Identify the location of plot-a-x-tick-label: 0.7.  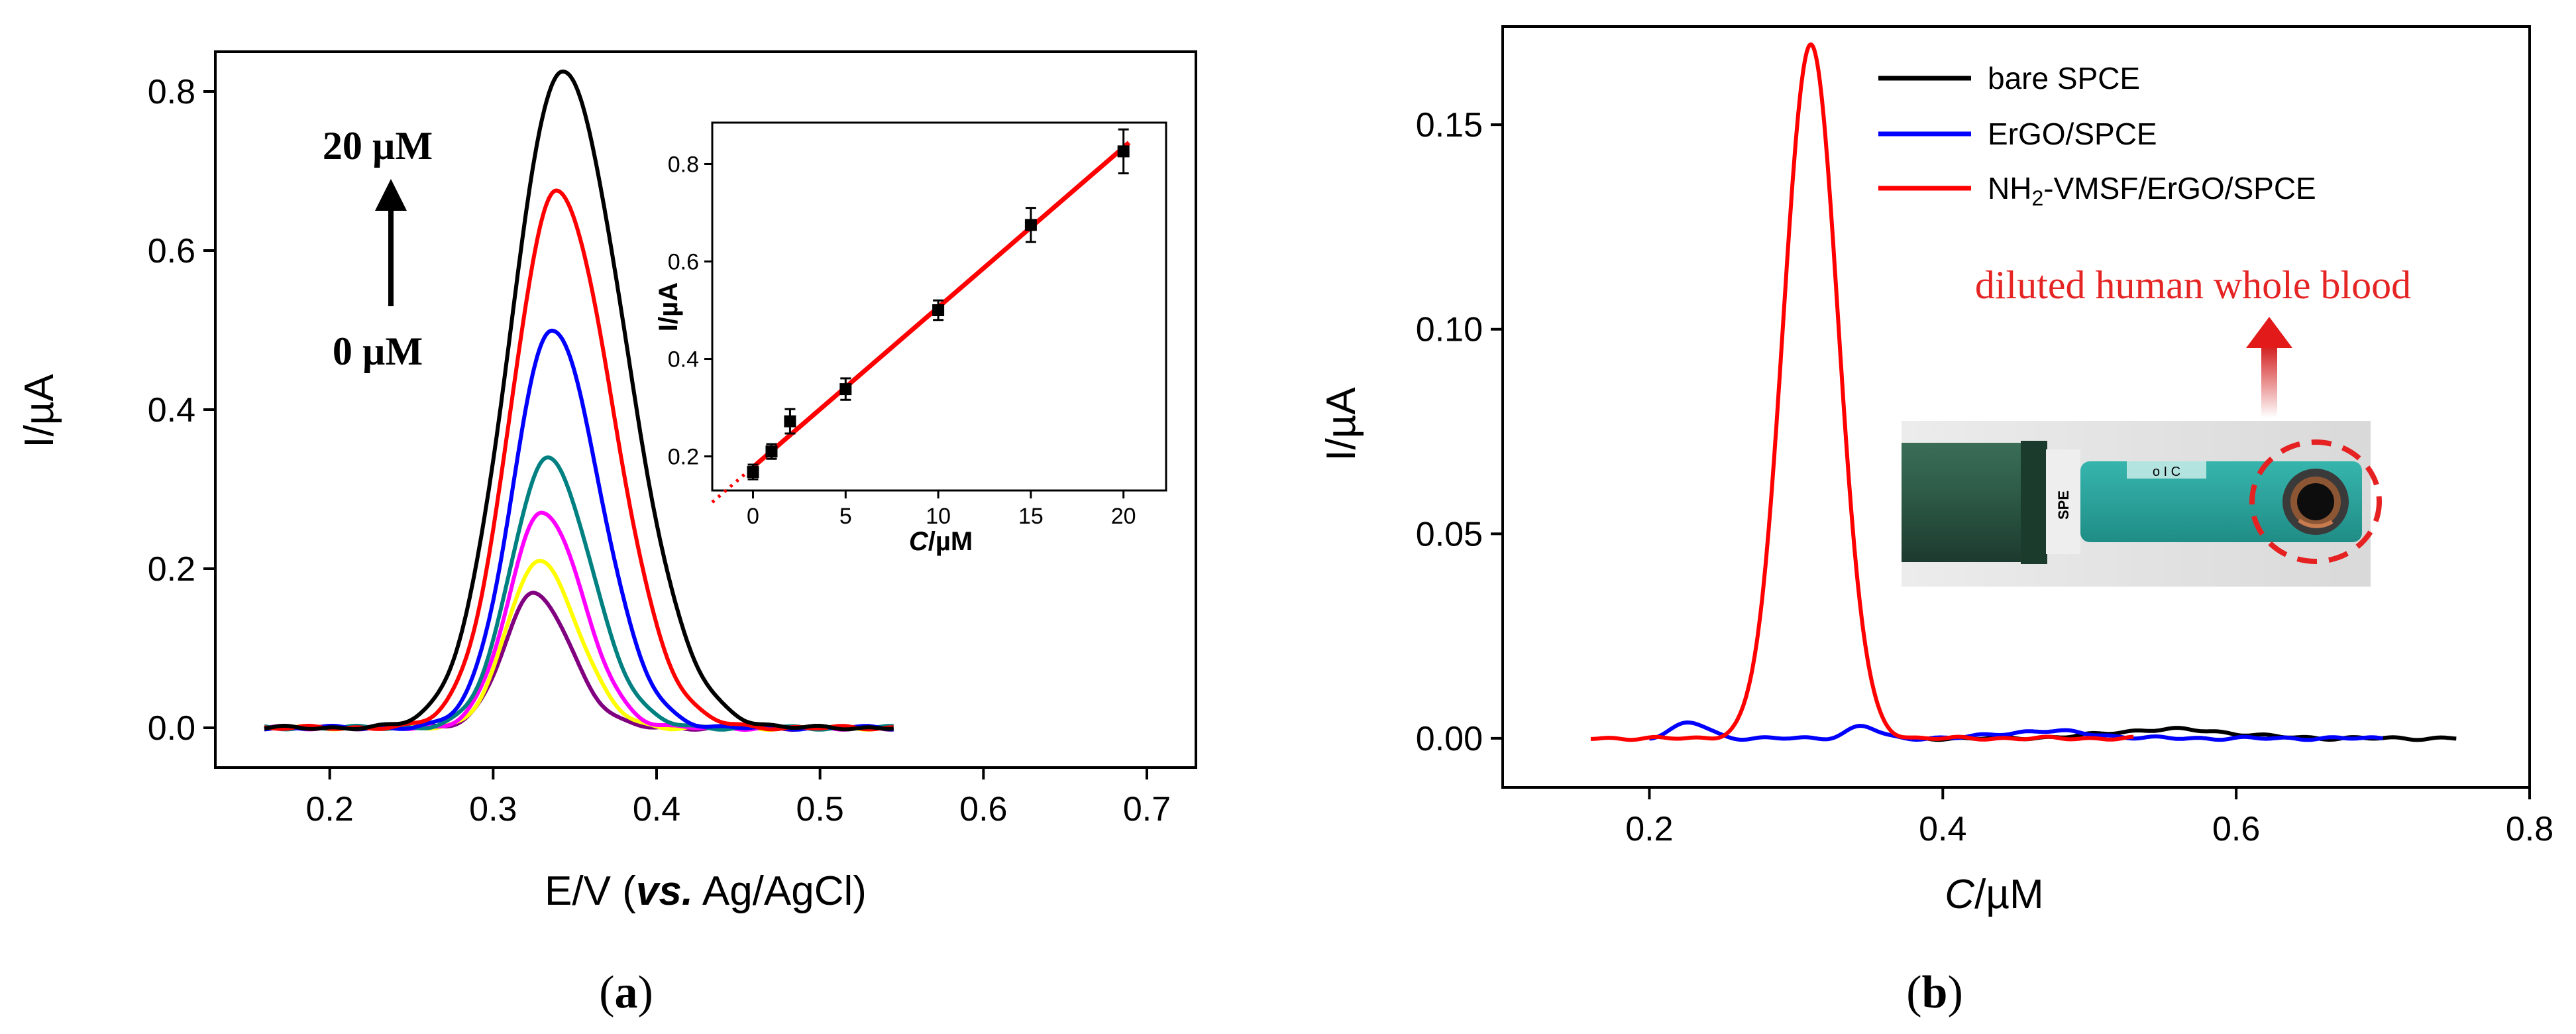
(1147, 809).